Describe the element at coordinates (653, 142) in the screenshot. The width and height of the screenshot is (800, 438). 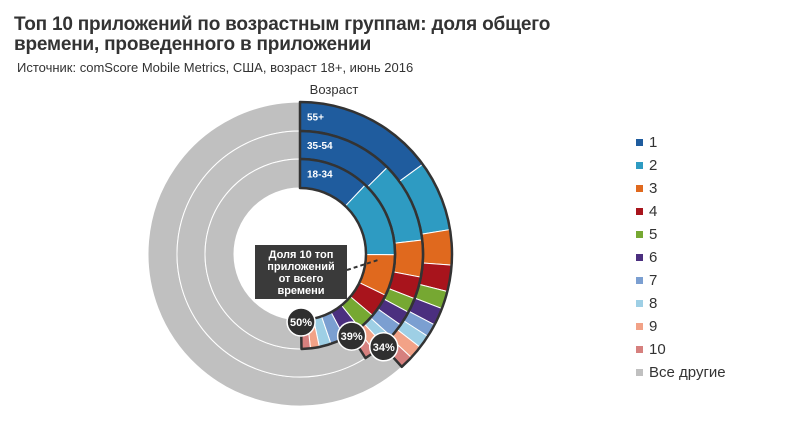
I see `legend-label: 1` at that location.